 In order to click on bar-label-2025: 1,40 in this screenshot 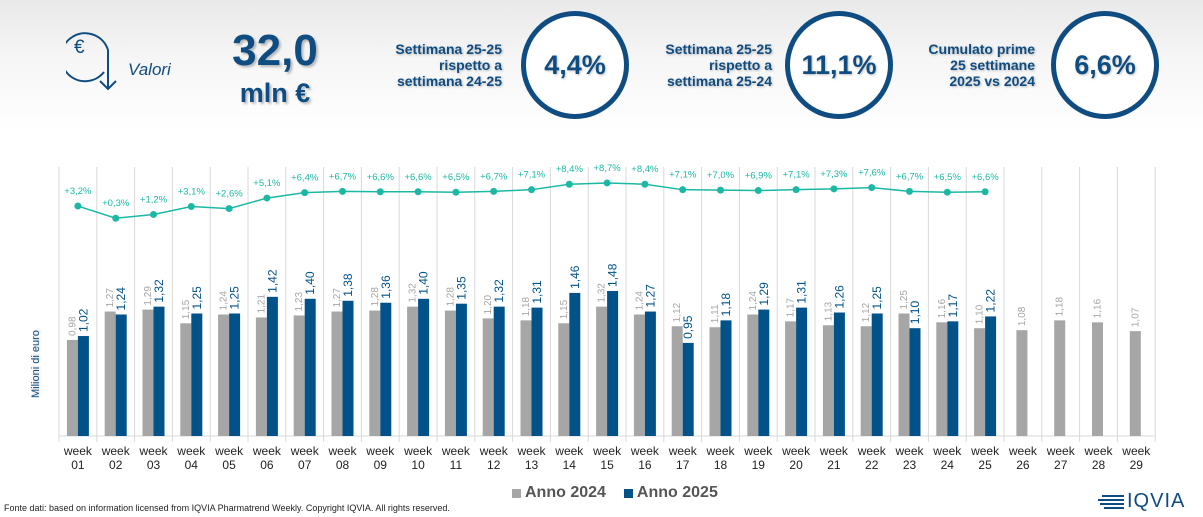, I will do `click(424, 283)`.